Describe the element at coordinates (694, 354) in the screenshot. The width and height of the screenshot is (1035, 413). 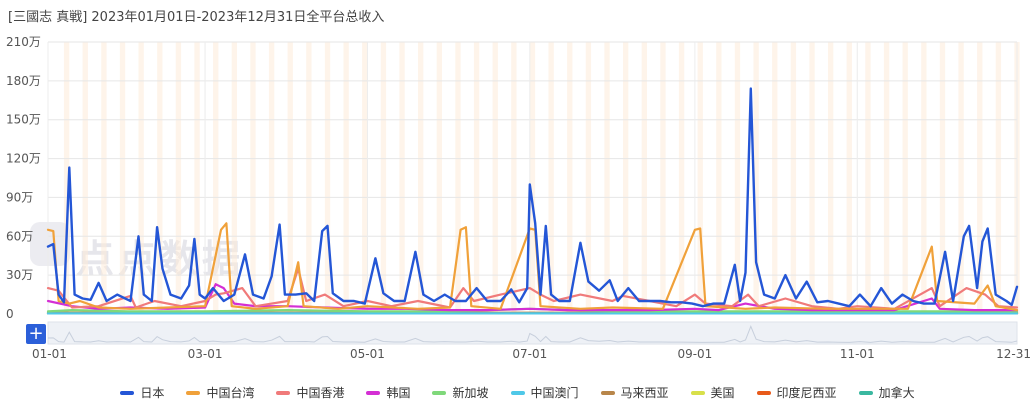
I see `x-tick-label: 09-01` at that location.